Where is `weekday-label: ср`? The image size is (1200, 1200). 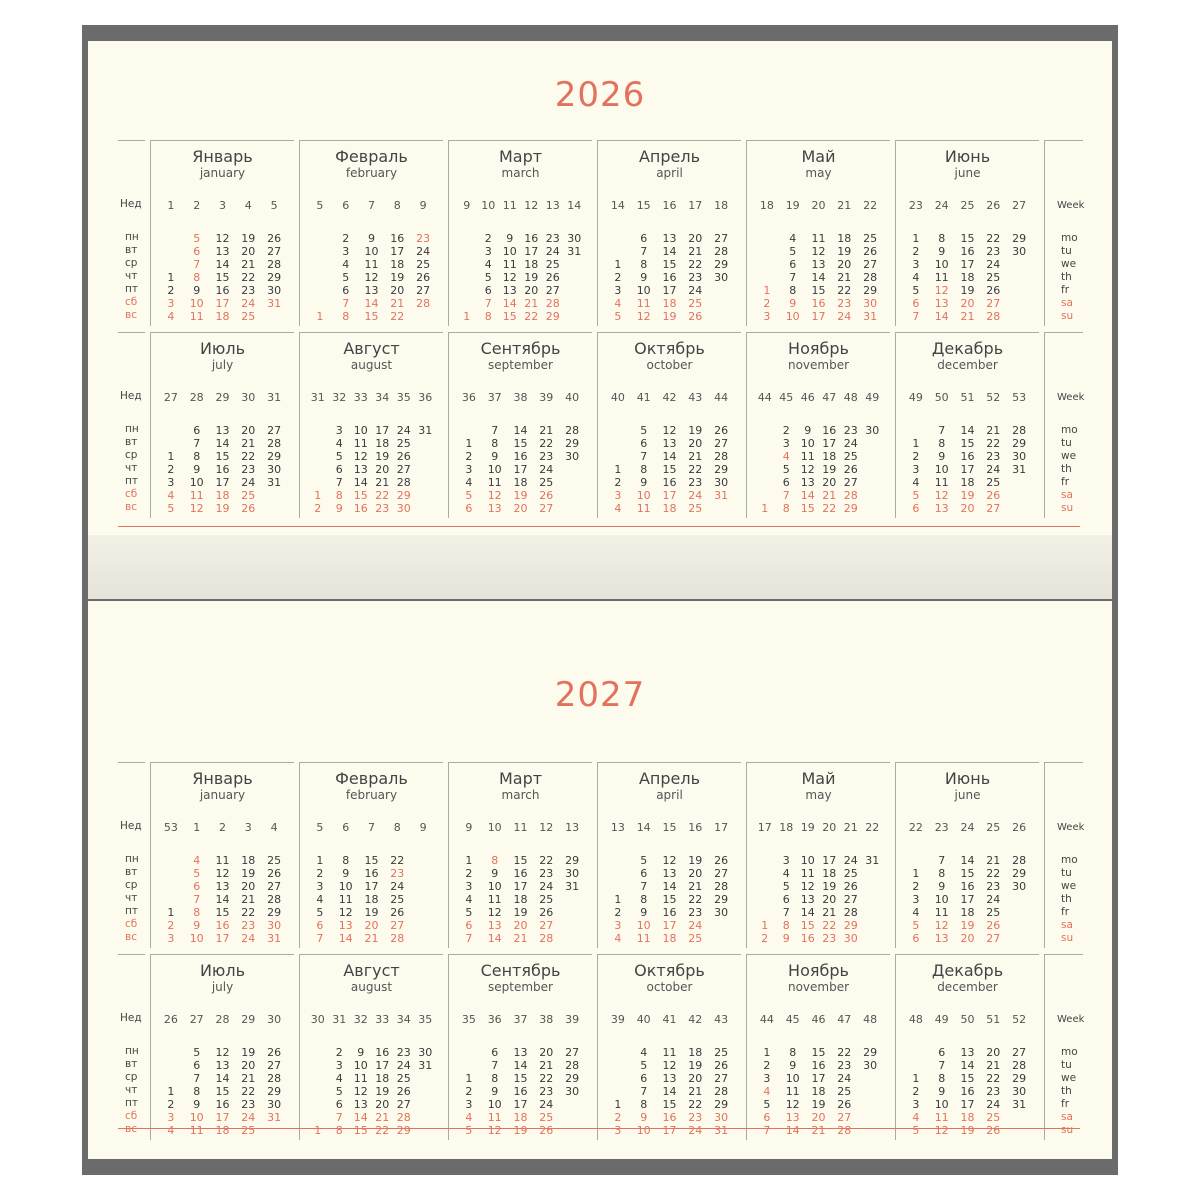
weekday-label: ср is located at coordinates (131, 455).